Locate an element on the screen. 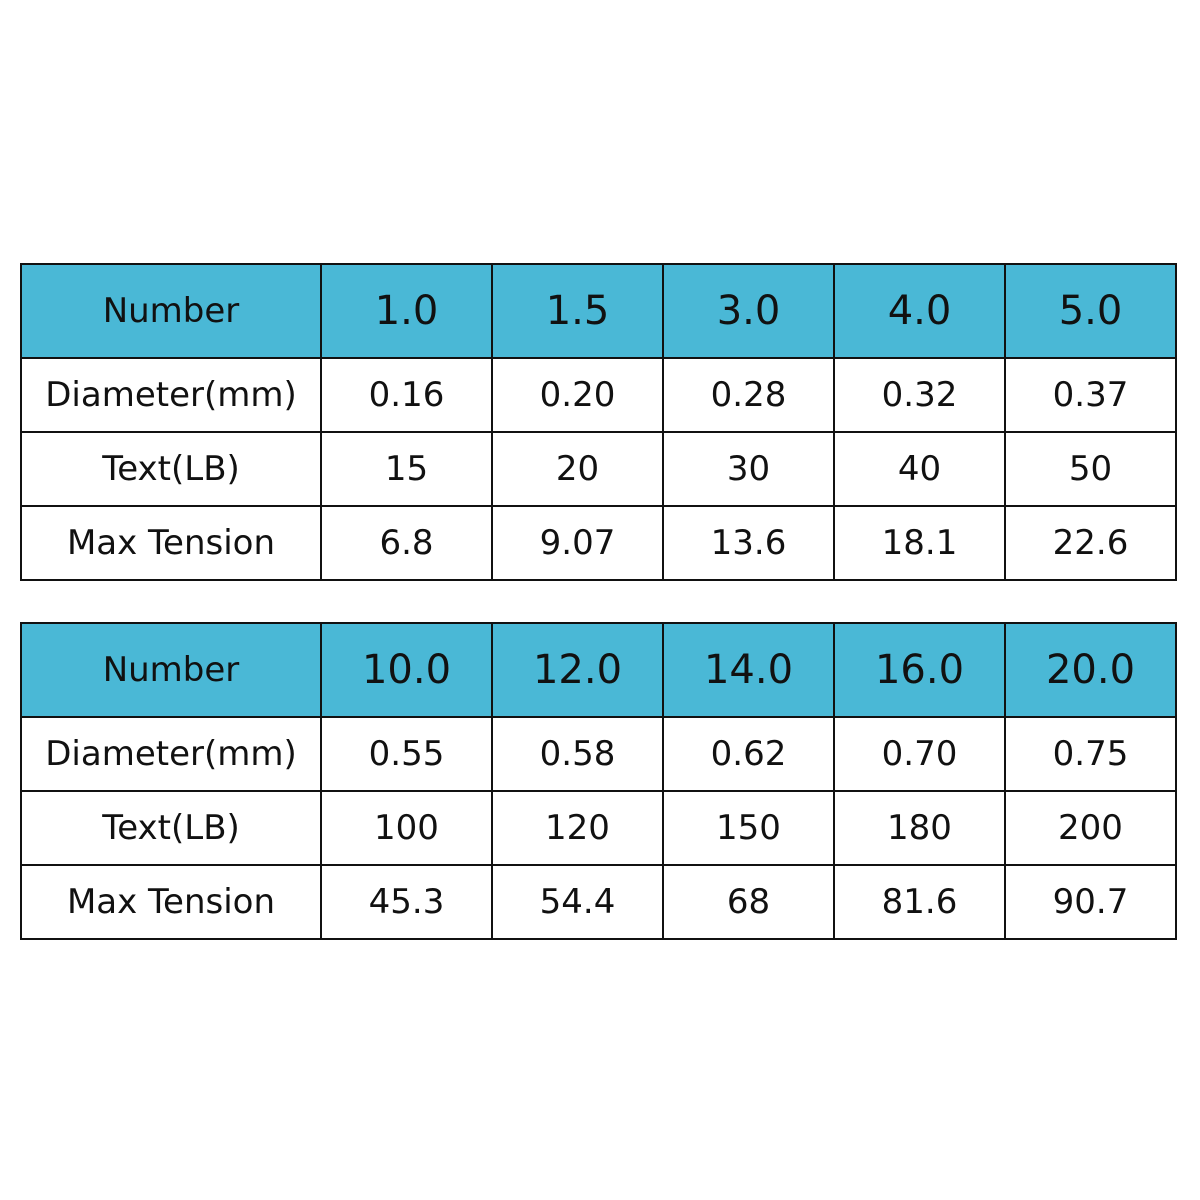 The height and width of the screenshot is (1200, 1200). table-cell: 81.6 is located at coordinates (919, 902).